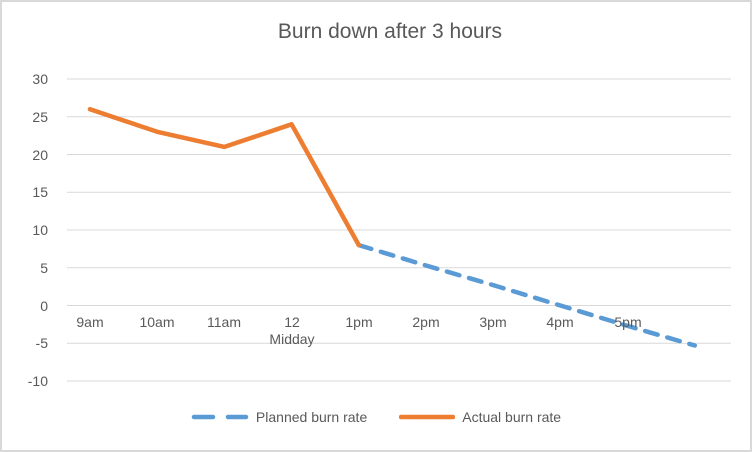 Image resolution: width=752 pixels, height=452 pixels. Describe the element at coordinates (628, 322) in the screenshot. I see `x-axis-label: 5pm` at that location.